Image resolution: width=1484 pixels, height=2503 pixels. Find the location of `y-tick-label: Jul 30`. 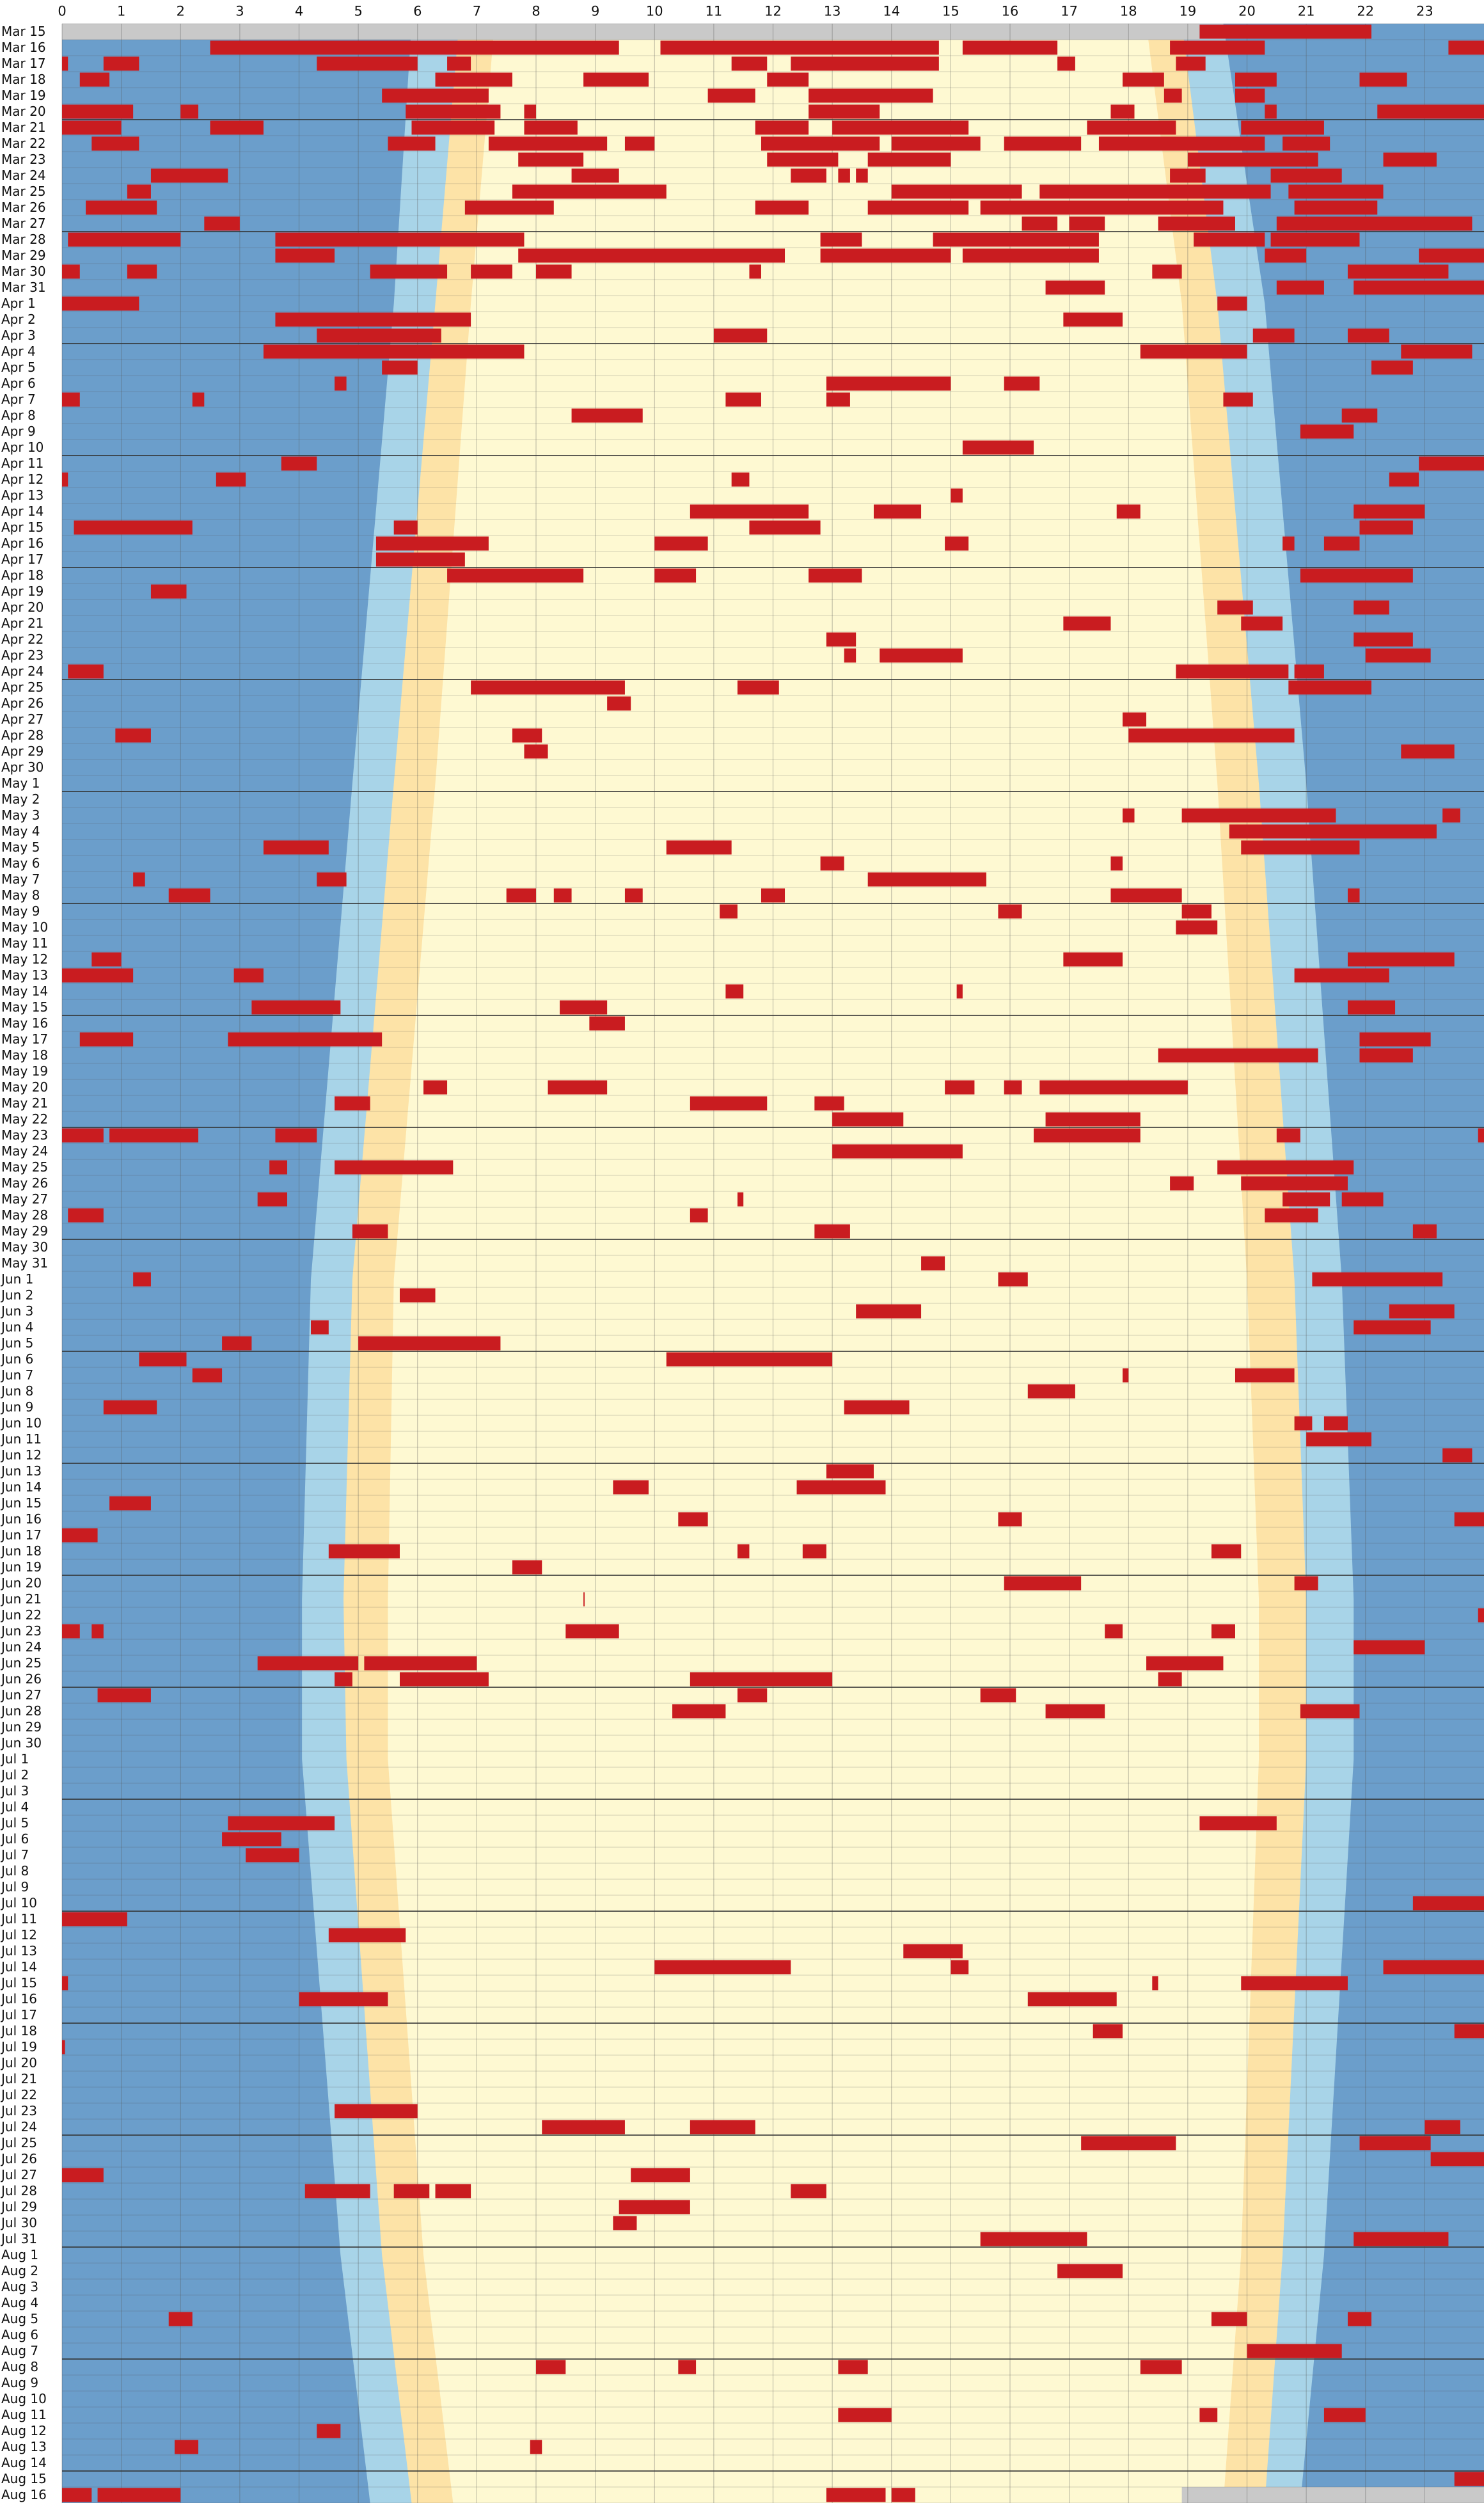

y-tick-label: Jul 30 is located at coordinates (18, 2222).